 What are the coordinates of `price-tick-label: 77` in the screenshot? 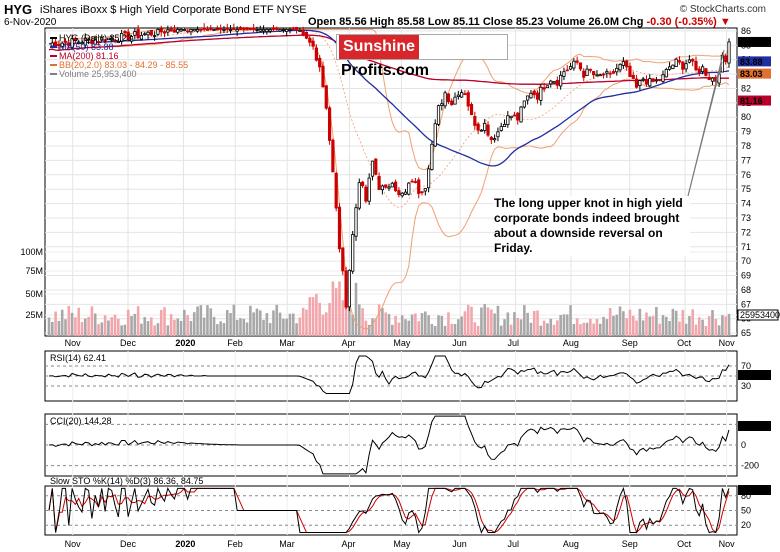 It's located at (746, 160).